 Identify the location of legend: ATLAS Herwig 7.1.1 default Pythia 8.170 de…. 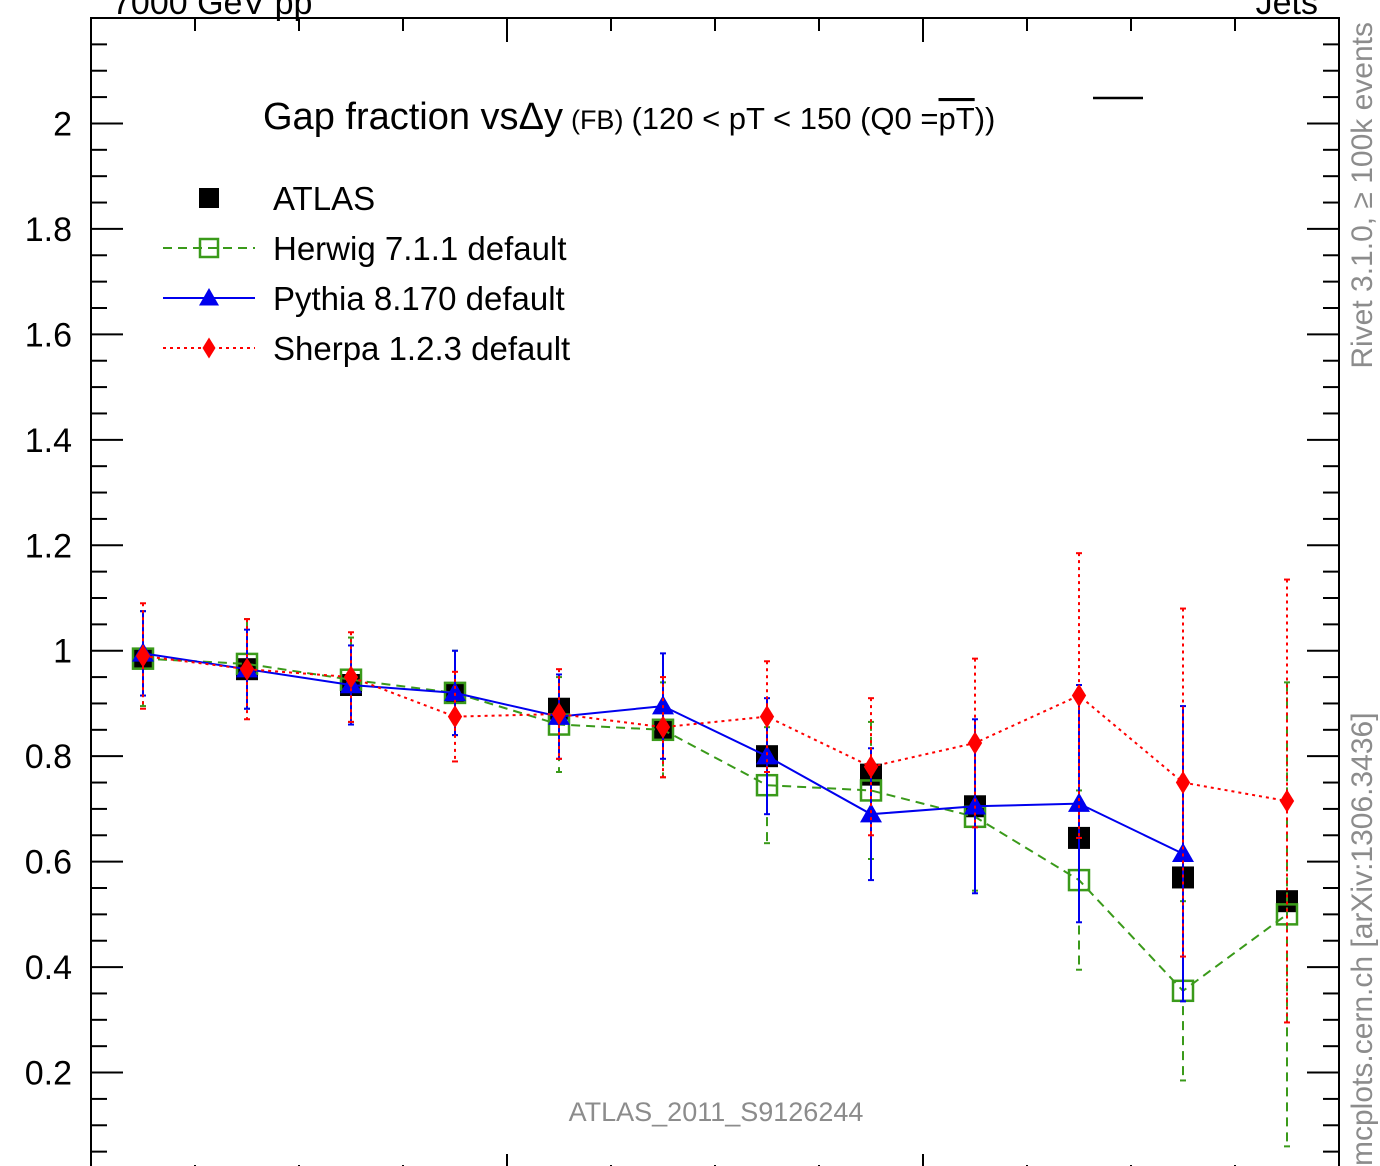
(366, 273).